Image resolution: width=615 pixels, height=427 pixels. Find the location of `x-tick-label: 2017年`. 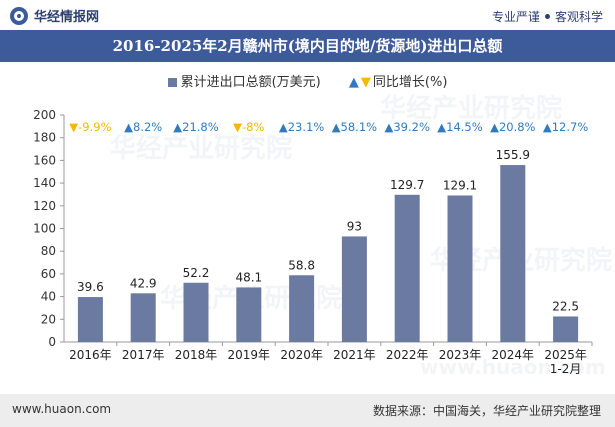

x-tick-label: 2017年 is located at coordinates (143, 355).